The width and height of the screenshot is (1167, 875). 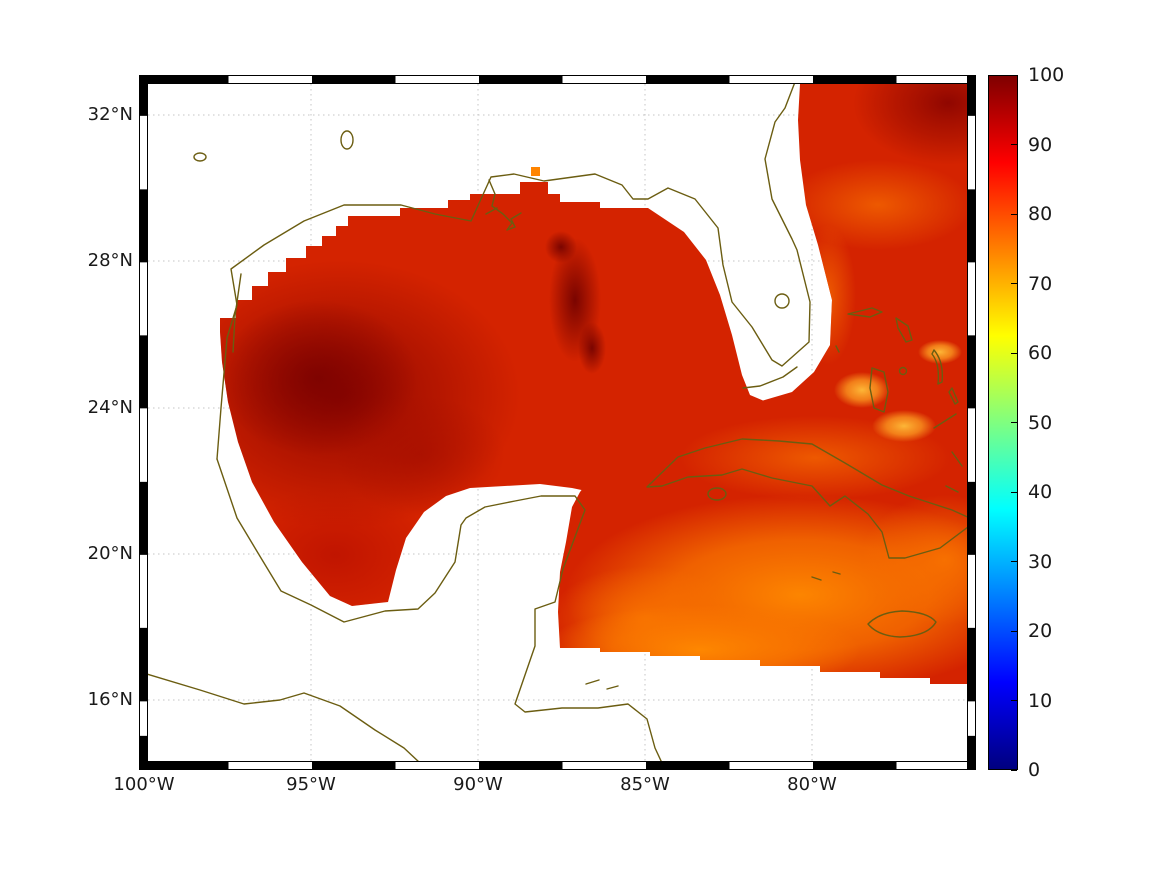 I want to click on coastline-cat-island, so click(x=953, y=396).